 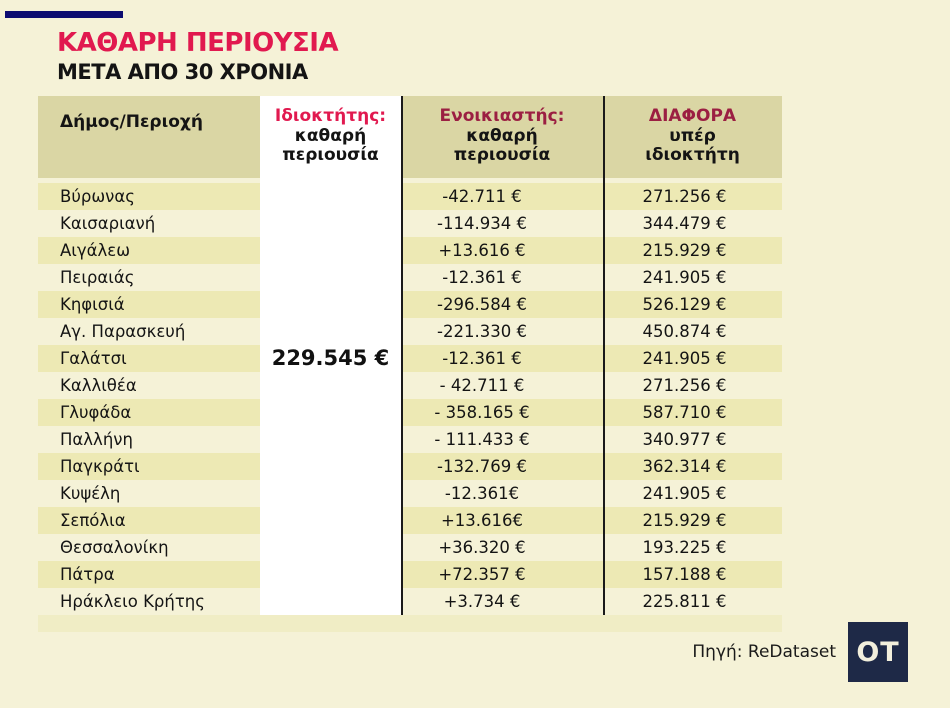 What do you see at coordinates (198, 43) in the screenshot?
I see `page-title: ΚΑΘΑΡΗ ΠΕΡΙΟΥΣΙΑ` at bounding box center [198, 43].